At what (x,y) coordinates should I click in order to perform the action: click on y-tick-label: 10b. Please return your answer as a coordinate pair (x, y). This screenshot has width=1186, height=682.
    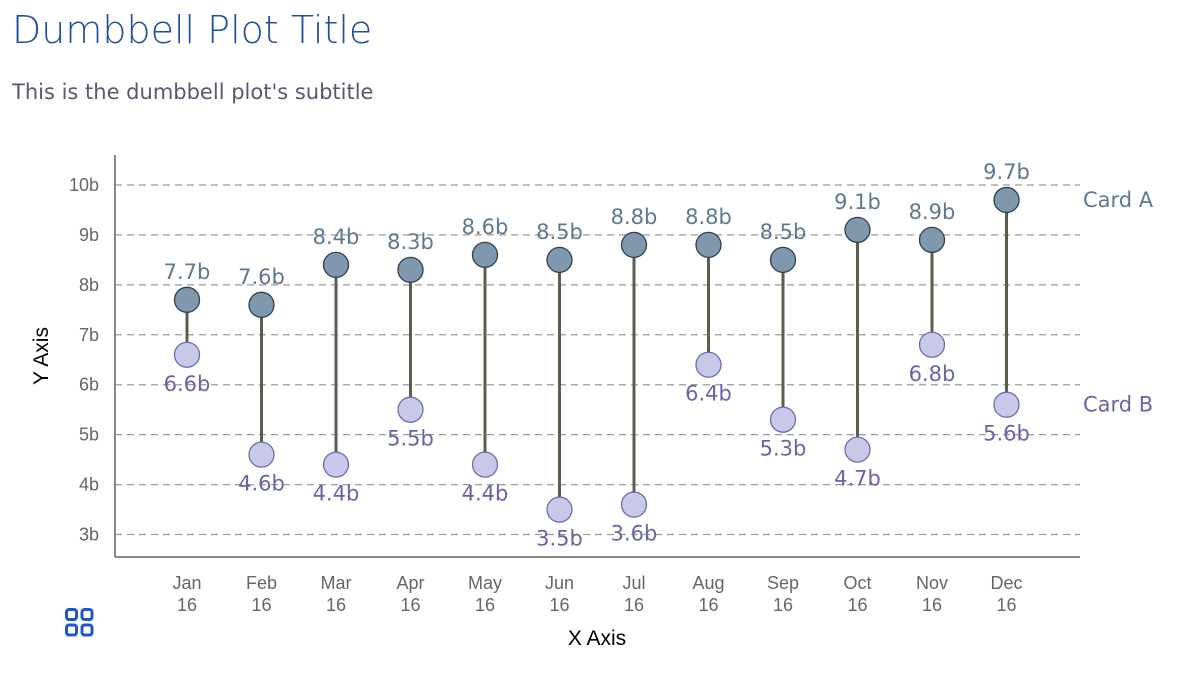
    Looking at the image, I should click on (84, 185).